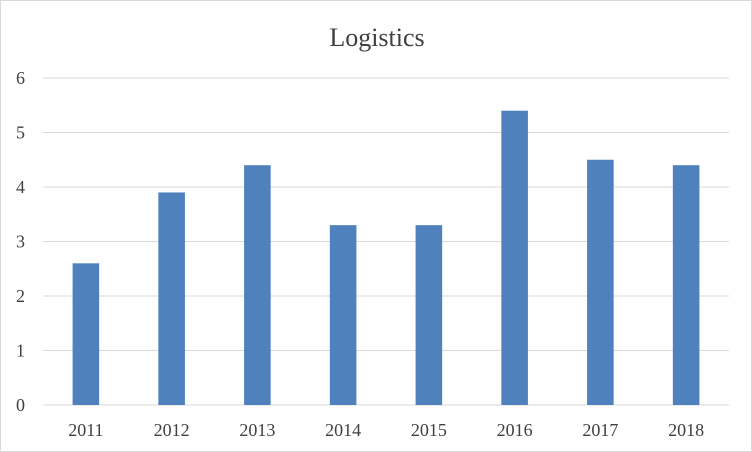  I want to click on x-tick-label: 2011, so click(85, 430).